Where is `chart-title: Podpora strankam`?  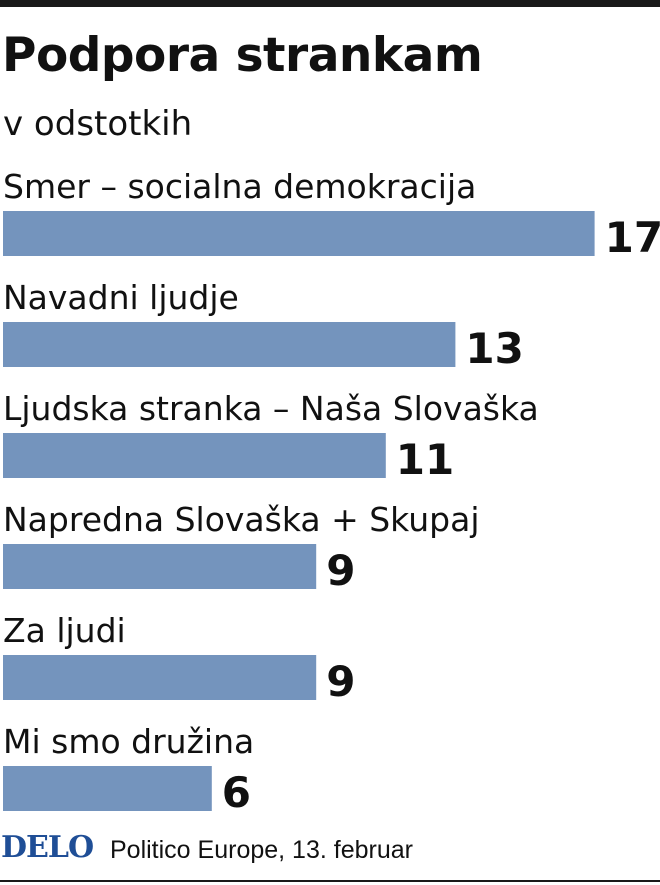 chart-title: Podpora strankam is located at coordinates (242, 55).